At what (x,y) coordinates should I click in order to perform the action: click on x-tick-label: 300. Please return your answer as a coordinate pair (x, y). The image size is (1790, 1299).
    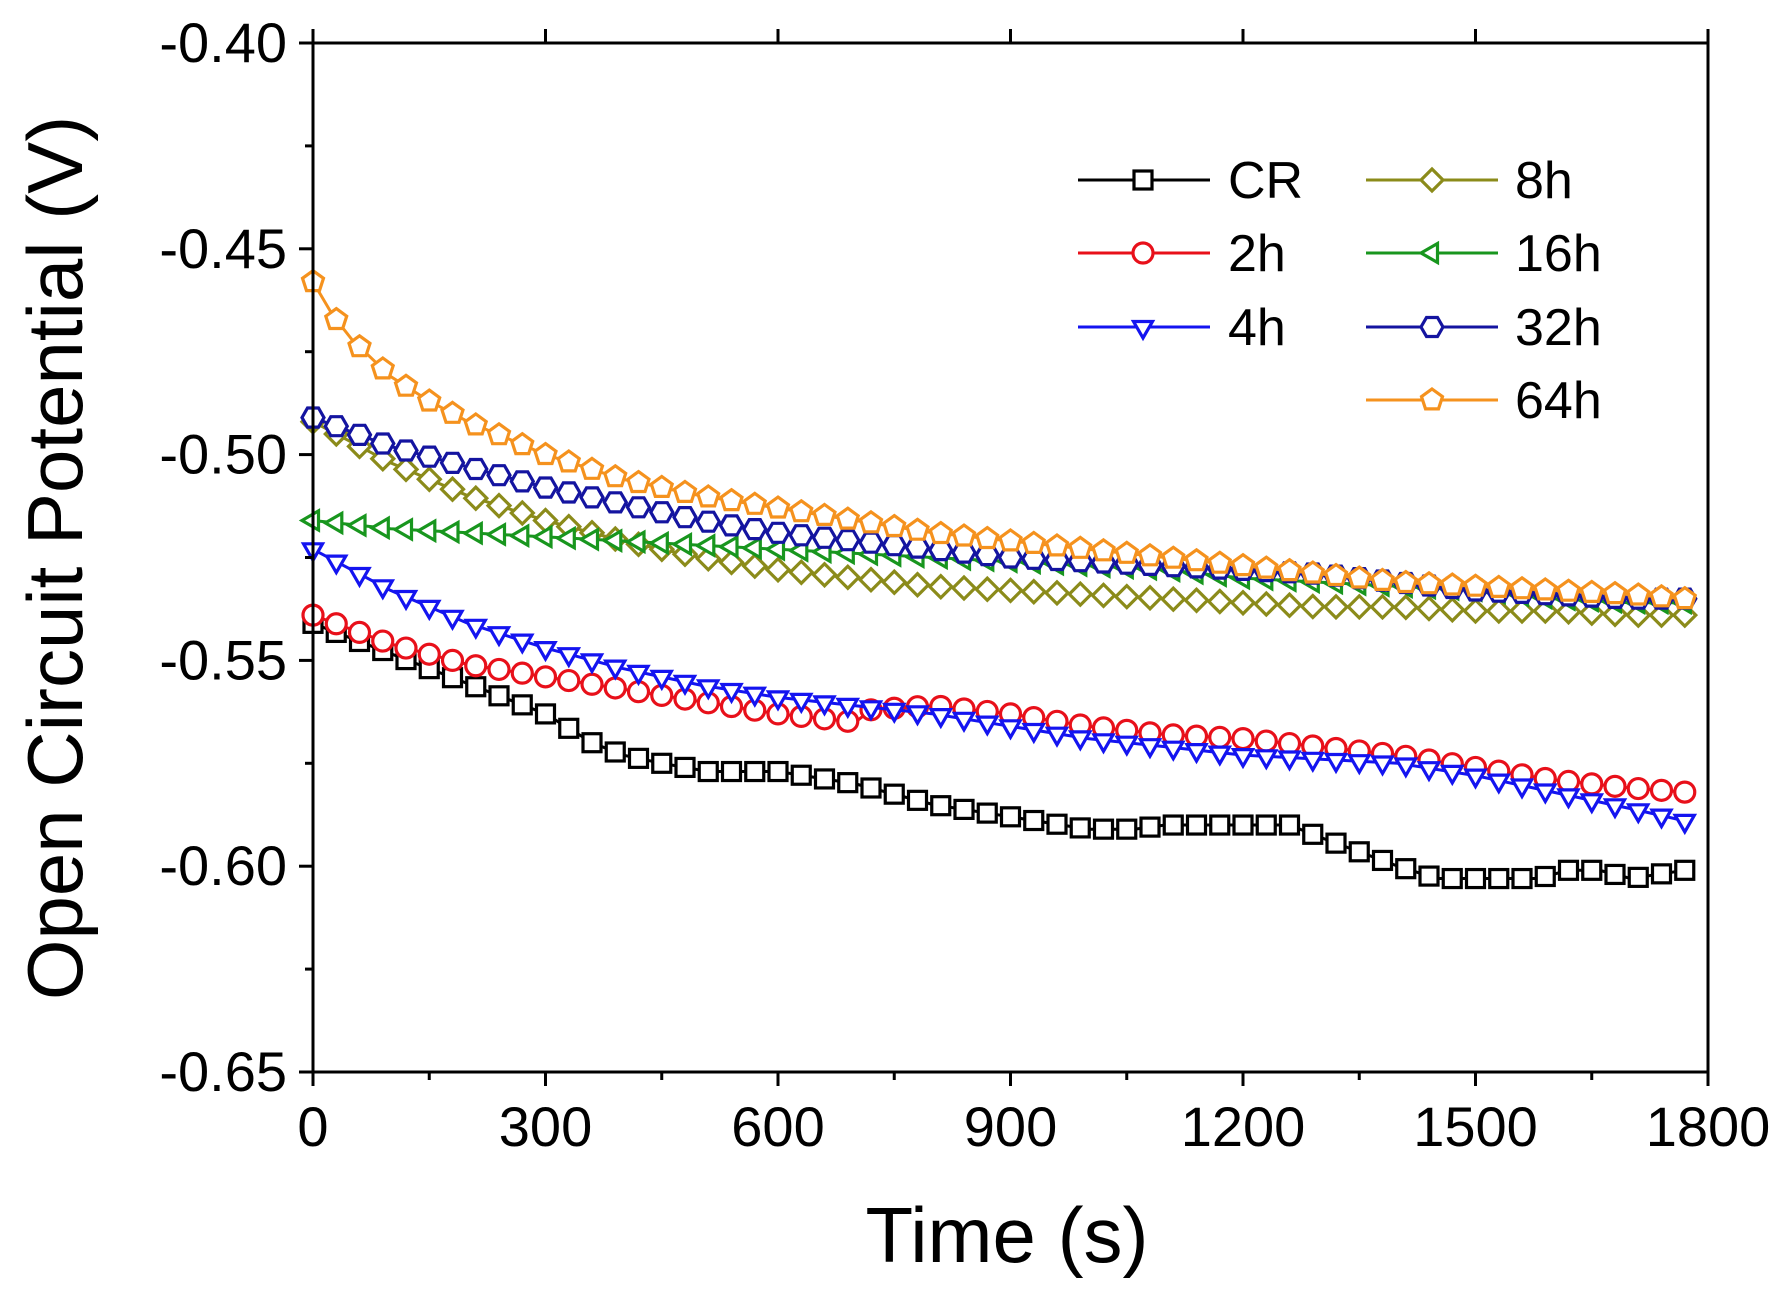
    Looking at the image, I should click on (545, 1126).